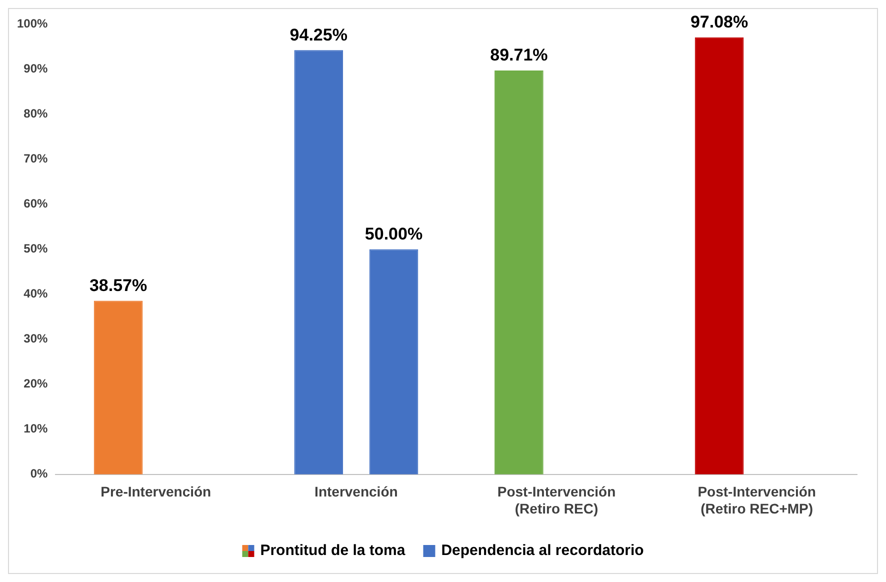  What do you see at coordinates (519, 55) in the screenshot?
I see `data-label: 89.71%` at bounding box center [519, 55].